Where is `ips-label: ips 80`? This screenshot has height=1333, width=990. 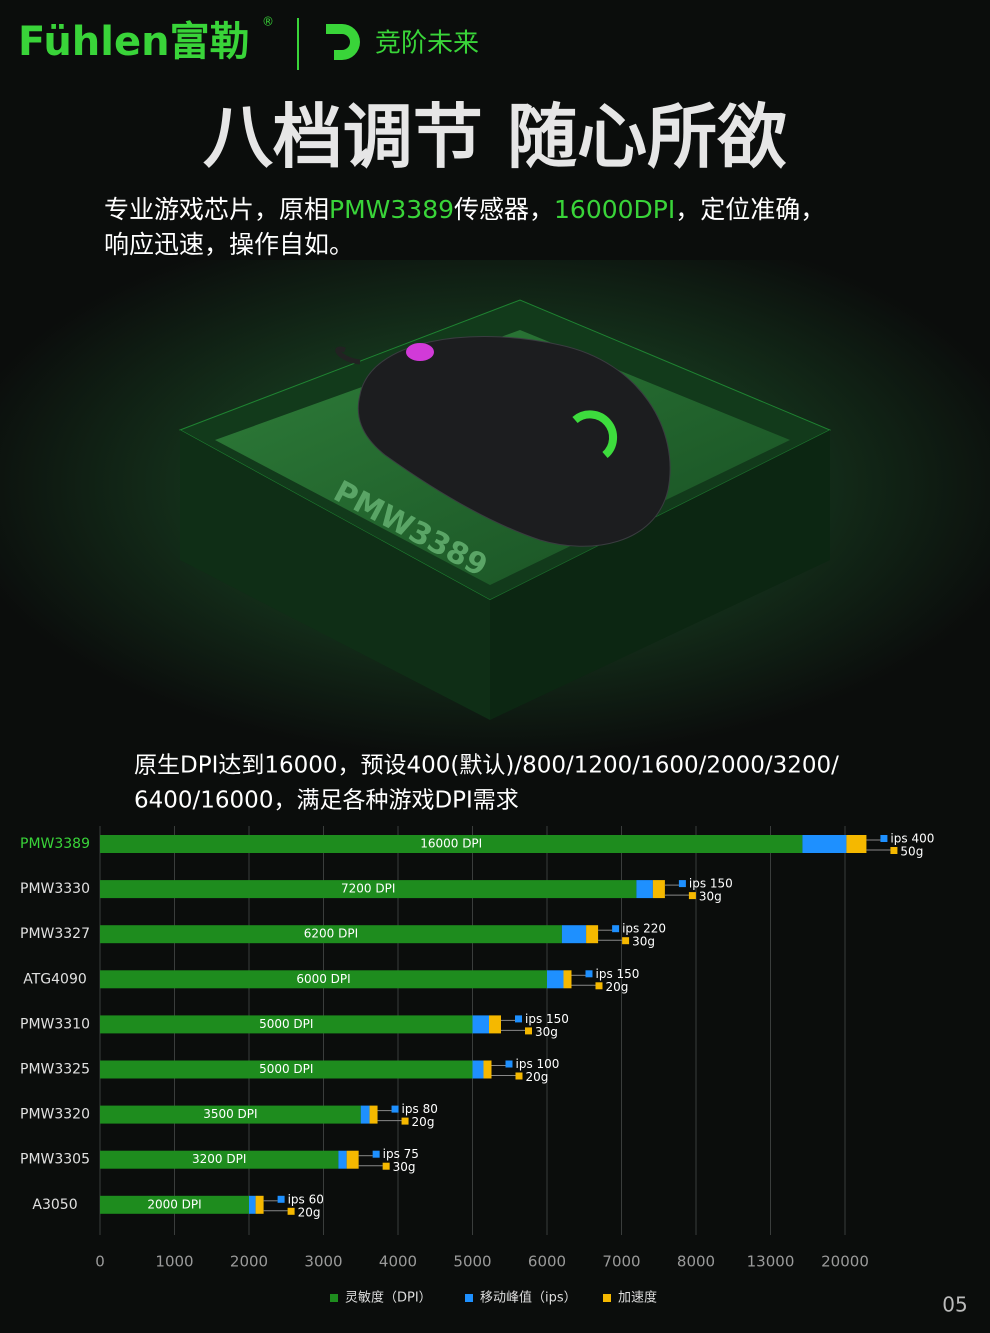 ips-label: ips 80 is located at coordinates (420, 1109).